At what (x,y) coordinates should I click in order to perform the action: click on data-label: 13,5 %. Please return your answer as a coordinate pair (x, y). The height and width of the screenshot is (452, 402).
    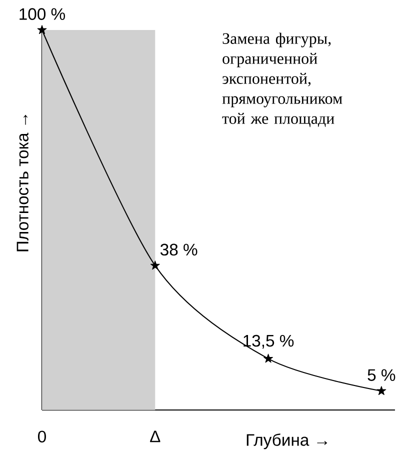
    Looking at the image, I should click on (269, 341).